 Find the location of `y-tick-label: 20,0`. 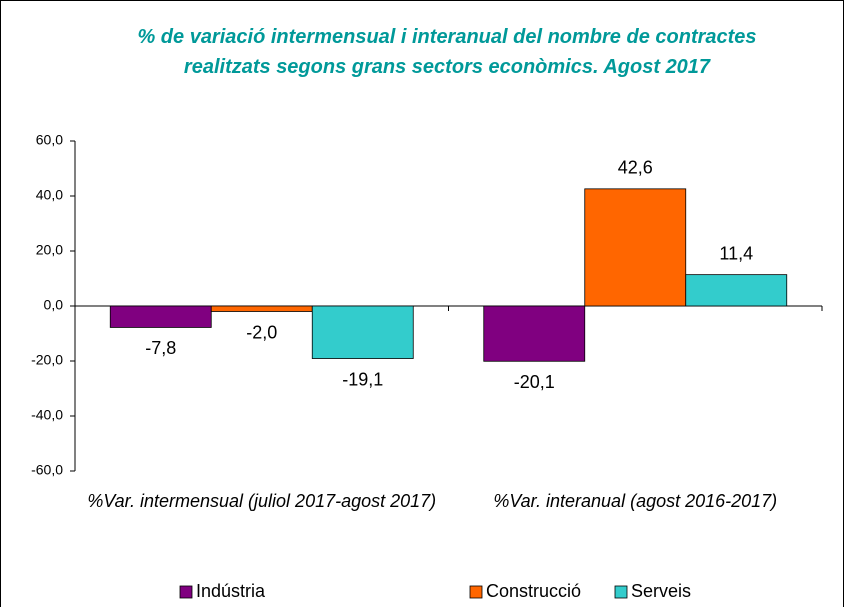

y-tick-label: 20,0 is located at coordinates (49, 250).